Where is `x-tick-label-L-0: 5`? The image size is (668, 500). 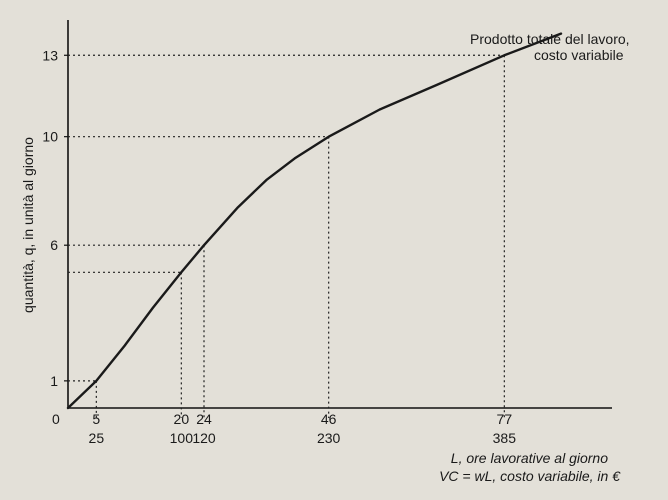
x-tick-label-L-0: 5 is located at coordinates (96, 419).